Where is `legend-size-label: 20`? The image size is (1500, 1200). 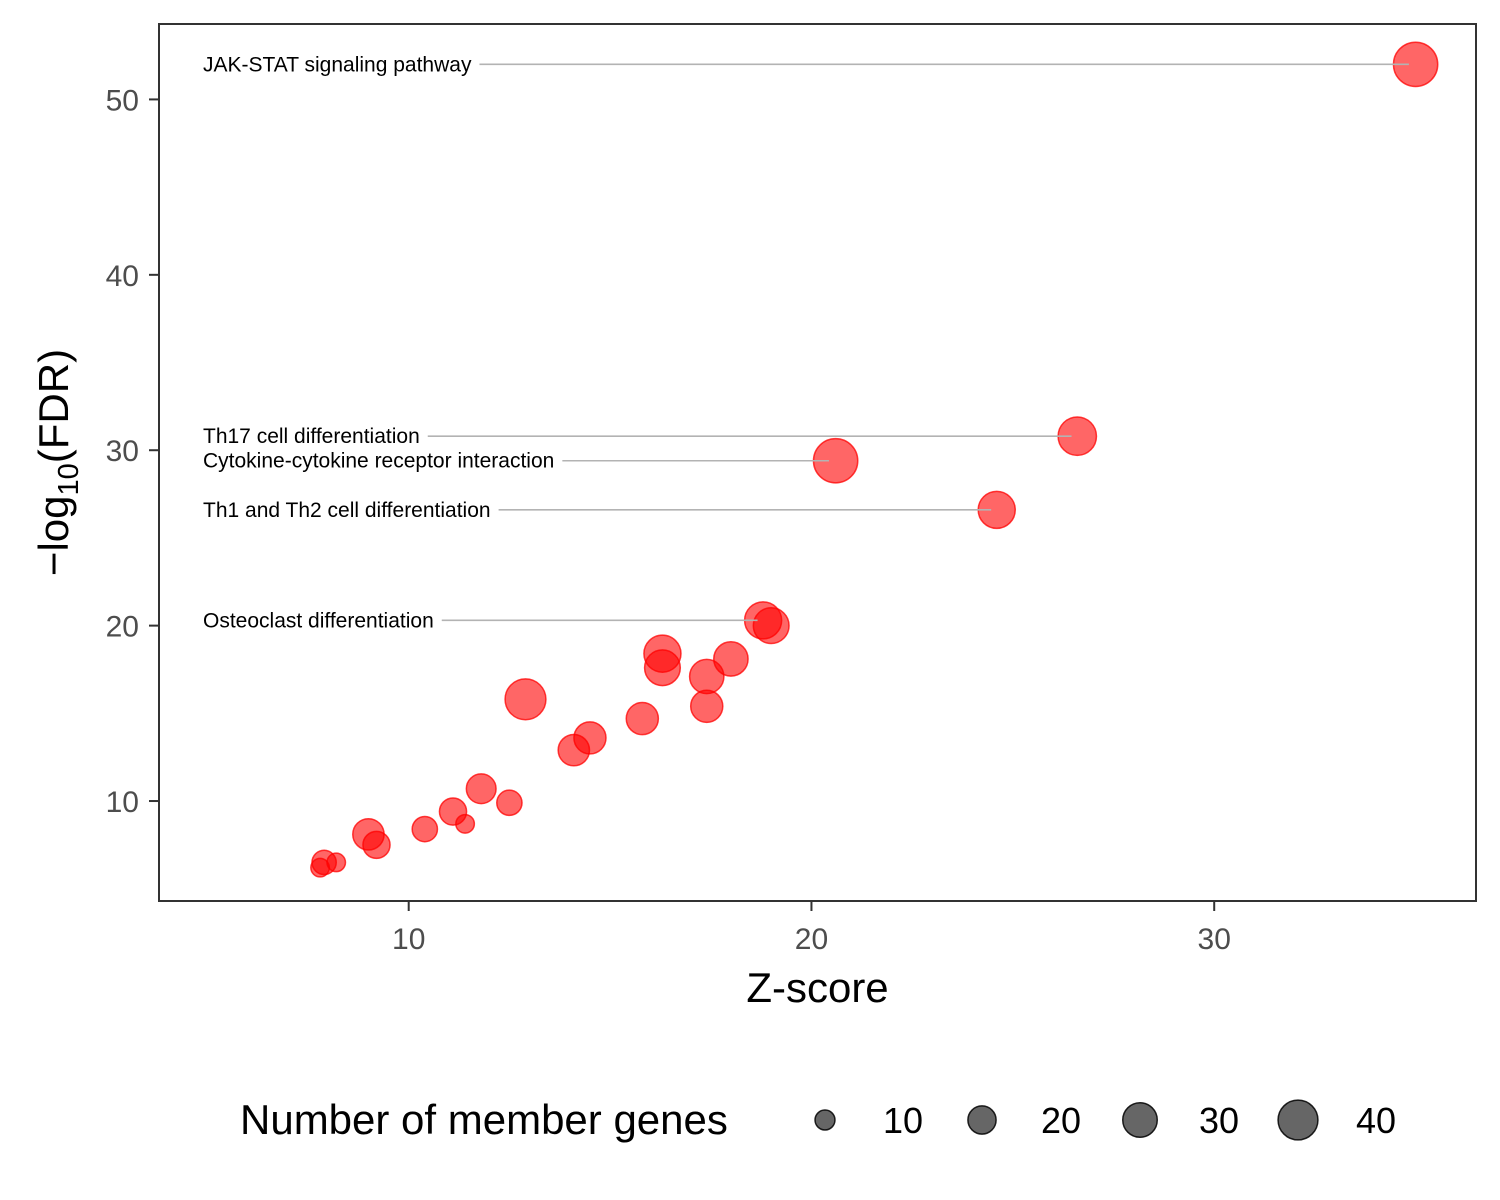 legend-size-label: 20 is located at coordinates (1061, 1120).